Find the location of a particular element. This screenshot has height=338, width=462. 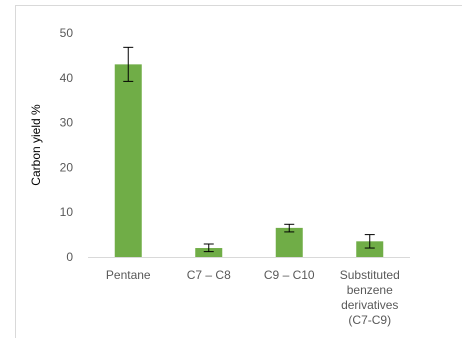

y-tick-label: 10 is located at coordinates (67, 212).